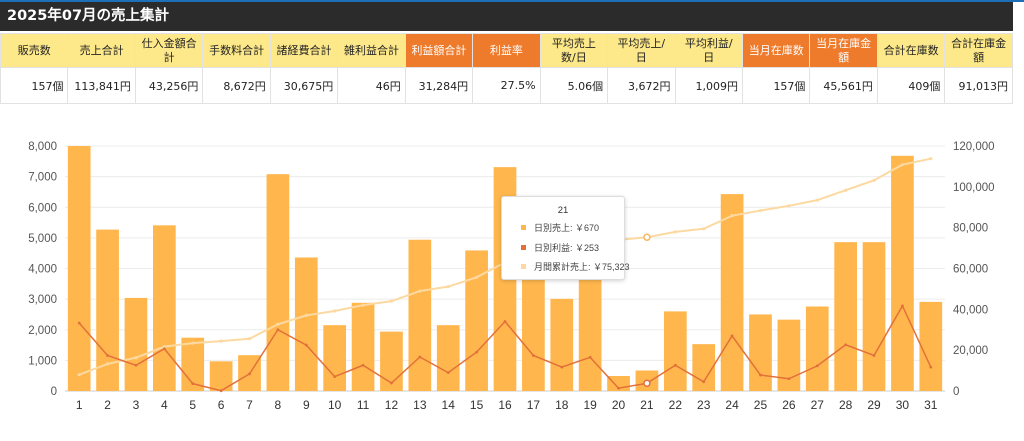  I want to click on top-accent-line, so click(512, 1).